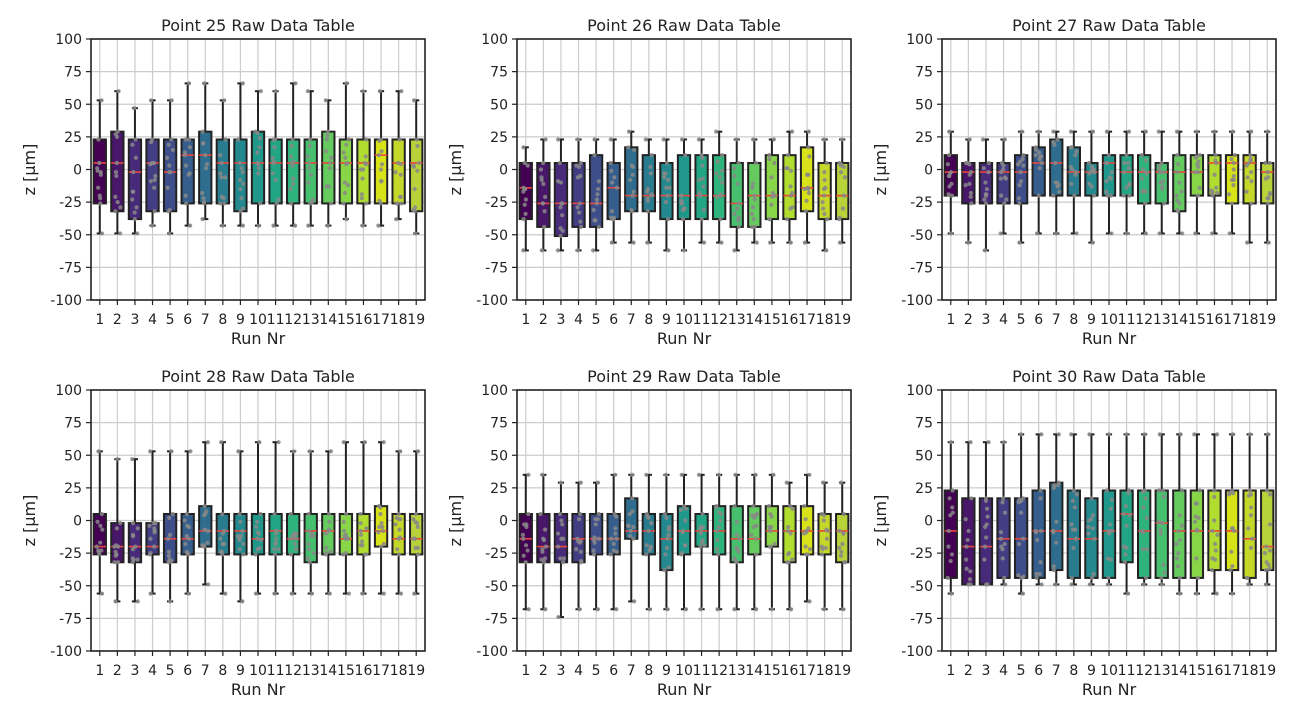 The image size is (1296, 724). Describe the element at coordinates (1179, 320) in the screenshot. I see `xtick-label: 14` at that location.